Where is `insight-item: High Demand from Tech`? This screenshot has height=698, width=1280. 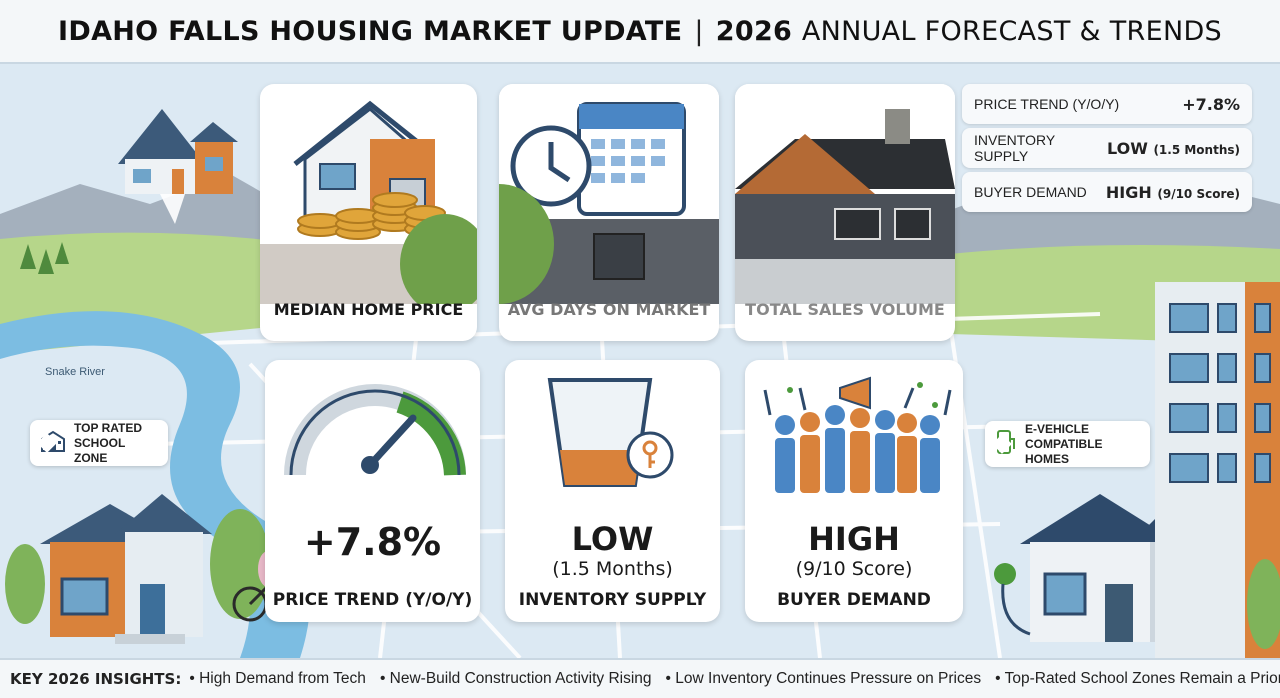 insight-item: High Demand from Tech is located at coordinates (277, 679).